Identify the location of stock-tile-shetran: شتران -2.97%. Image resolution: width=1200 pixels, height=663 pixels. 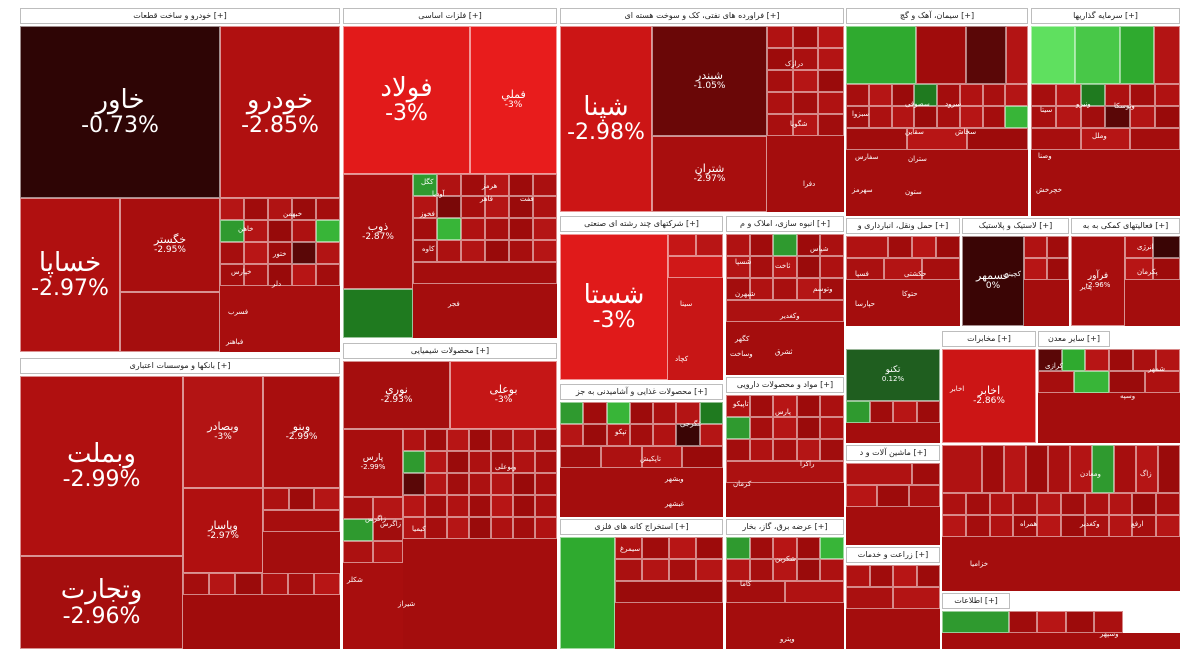
(709, 174).